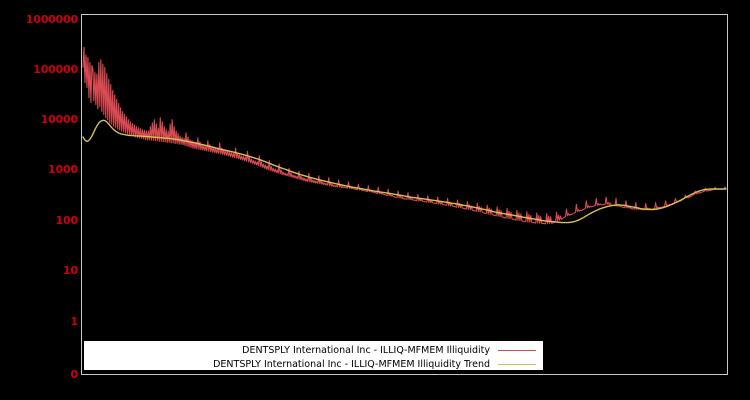  I want to click on y-tick-label-1: 1, so click(74, 321).